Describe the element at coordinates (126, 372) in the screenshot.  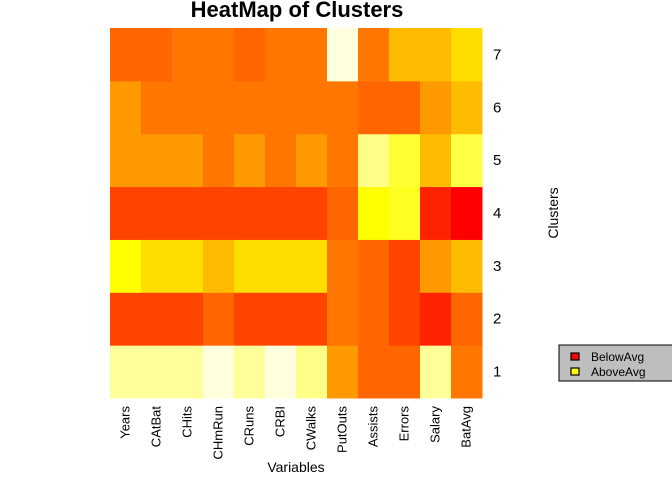
I see `heatmap-cell-1-Years` at that location.